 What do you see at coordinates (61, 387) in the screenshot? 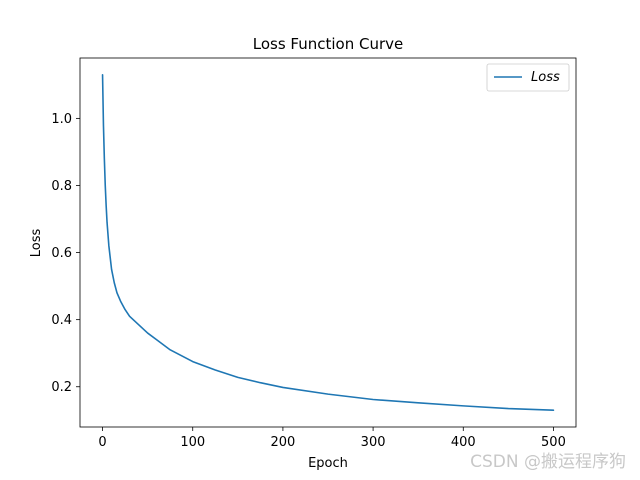
I see `y-tick-label: 0.2` at bounding box center [61, 387].